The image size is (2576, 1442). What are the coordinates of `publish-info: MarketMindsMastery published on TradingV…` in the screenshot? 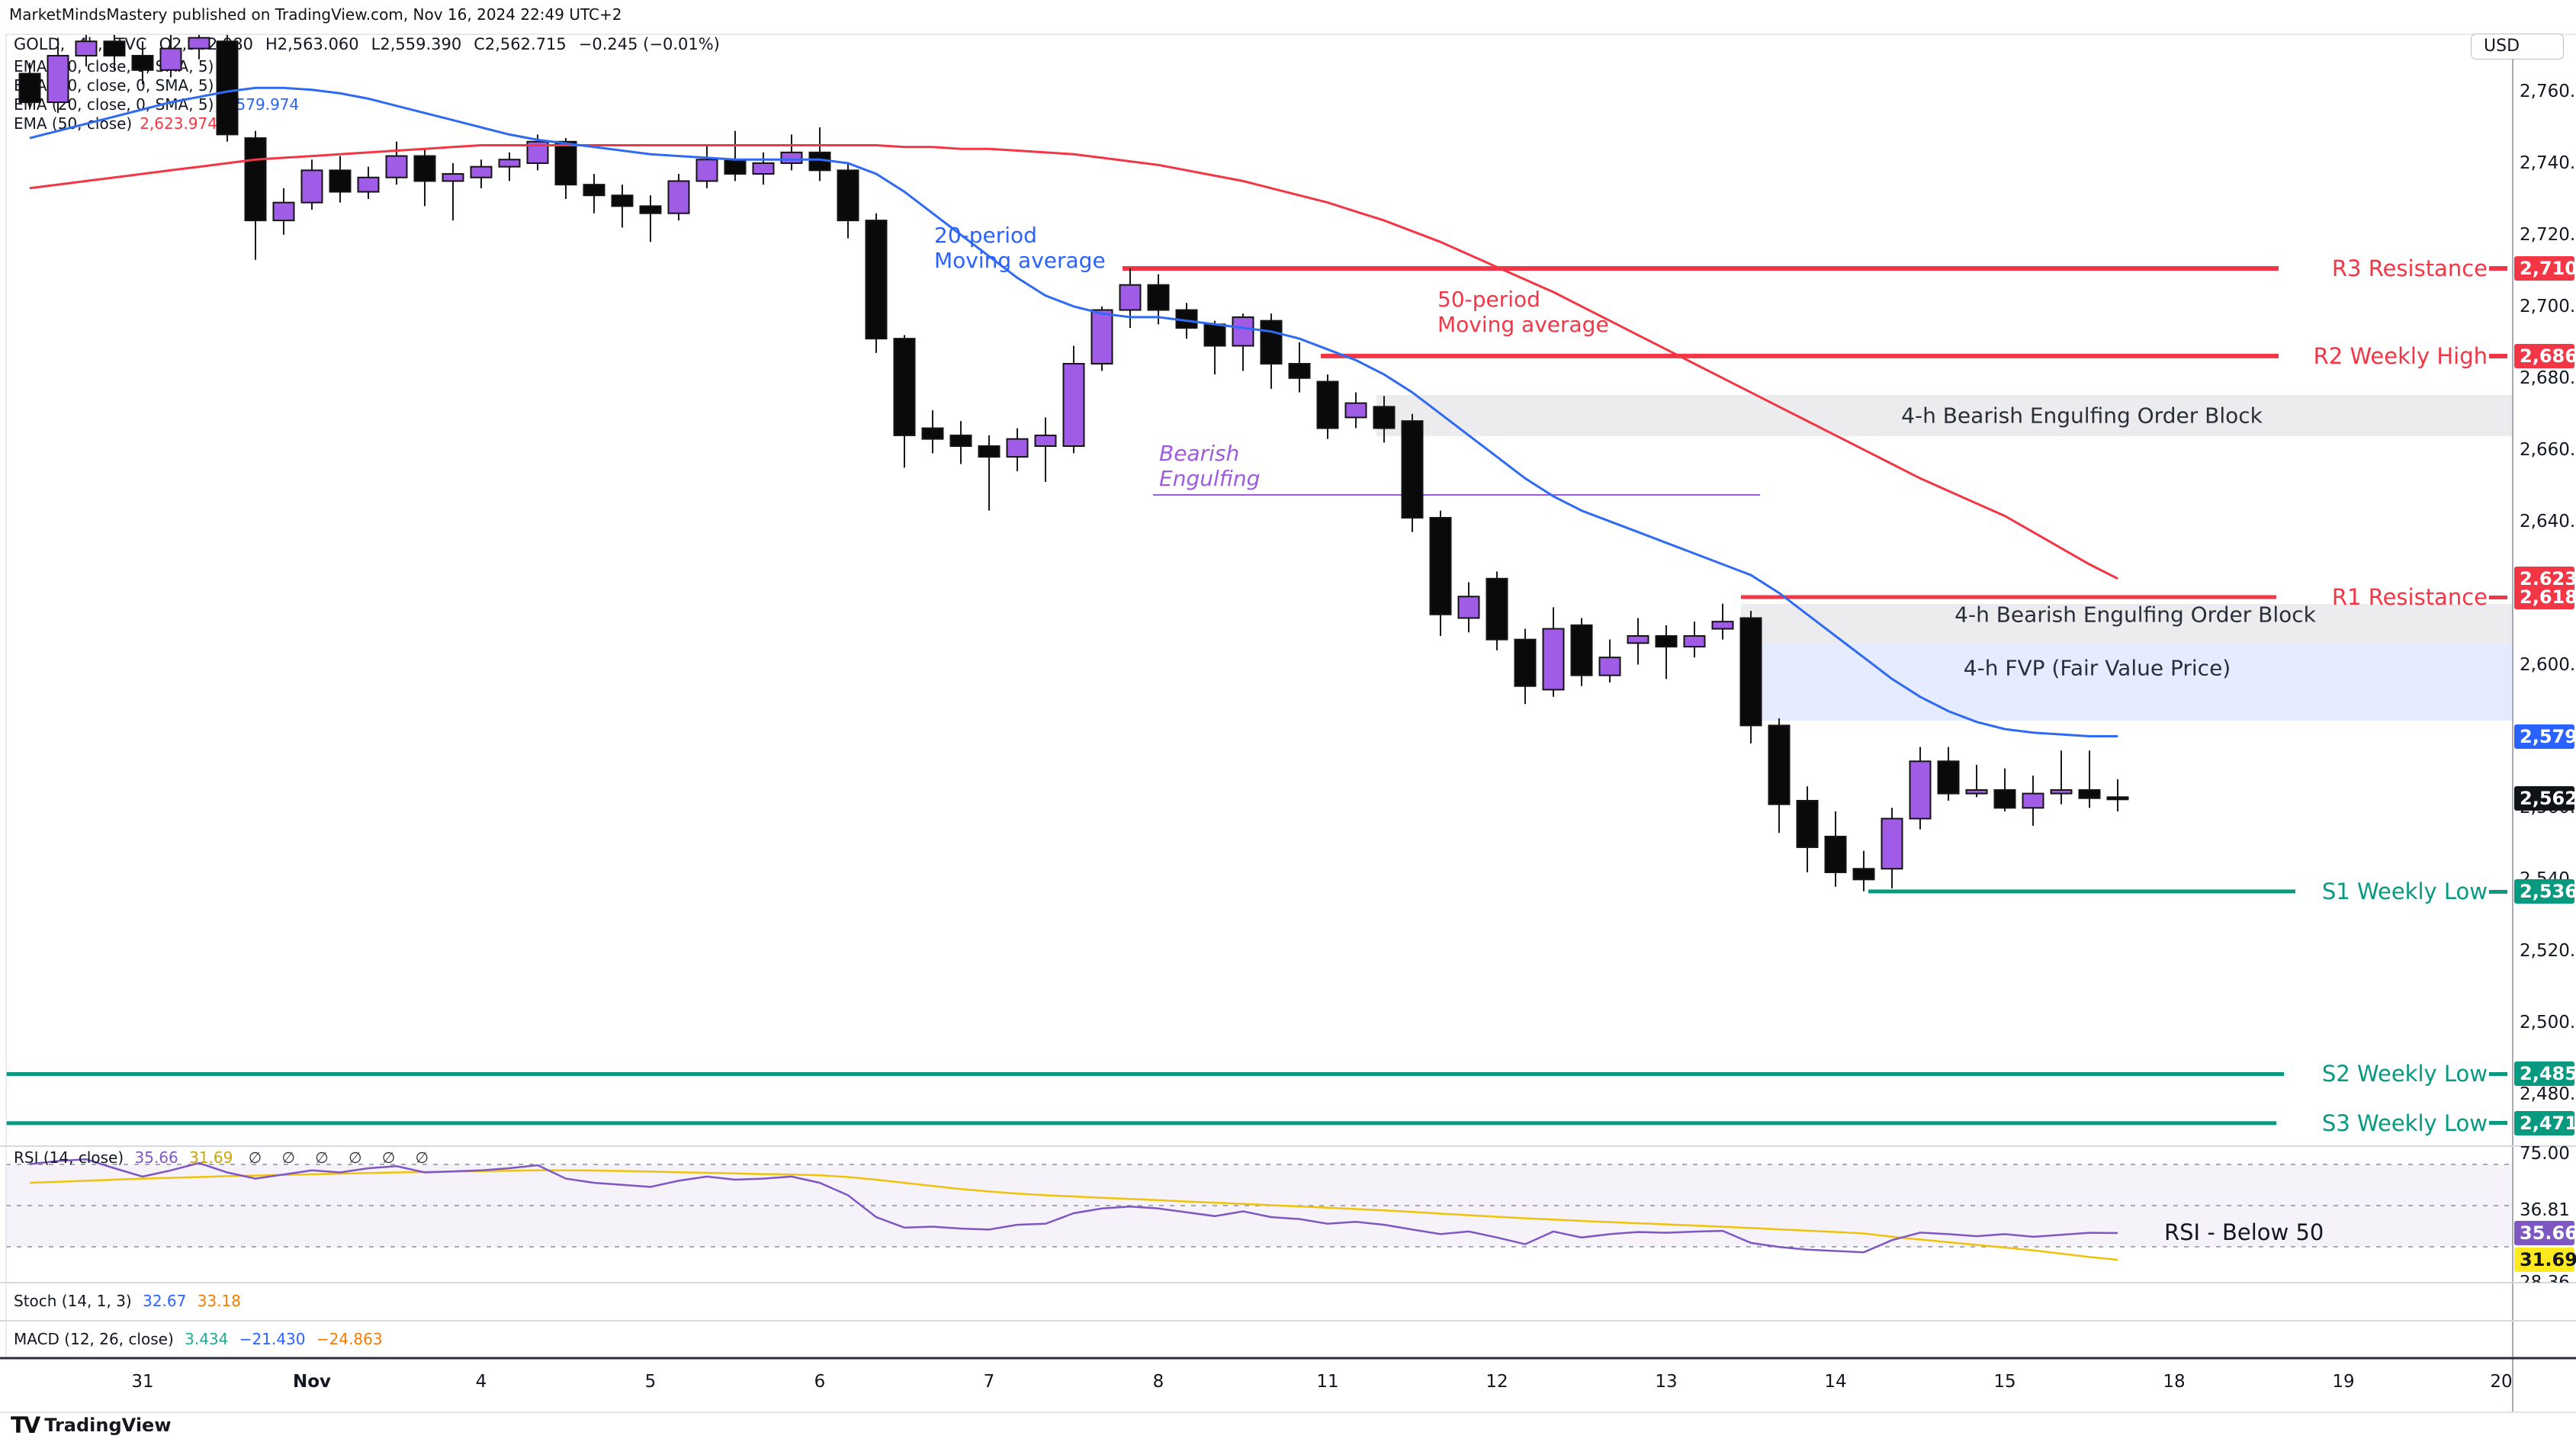 It's located at (315, 14).